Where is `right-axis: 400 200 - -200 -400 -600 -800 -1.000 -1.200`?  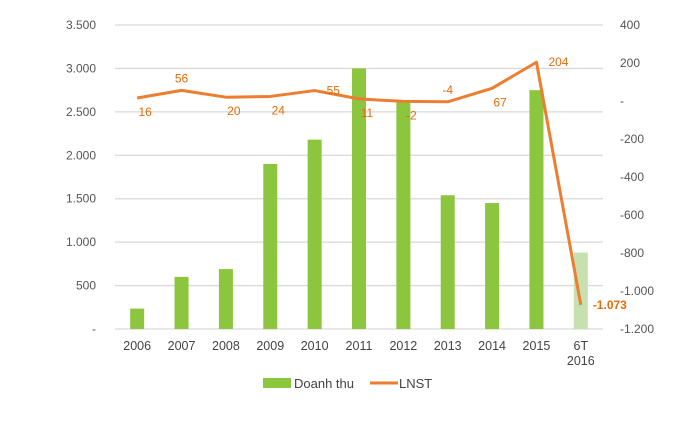
right-axis: 400 200 - -200 -400 -600 -800 -1.000 -1.200 is located at coordinates (637, 177).